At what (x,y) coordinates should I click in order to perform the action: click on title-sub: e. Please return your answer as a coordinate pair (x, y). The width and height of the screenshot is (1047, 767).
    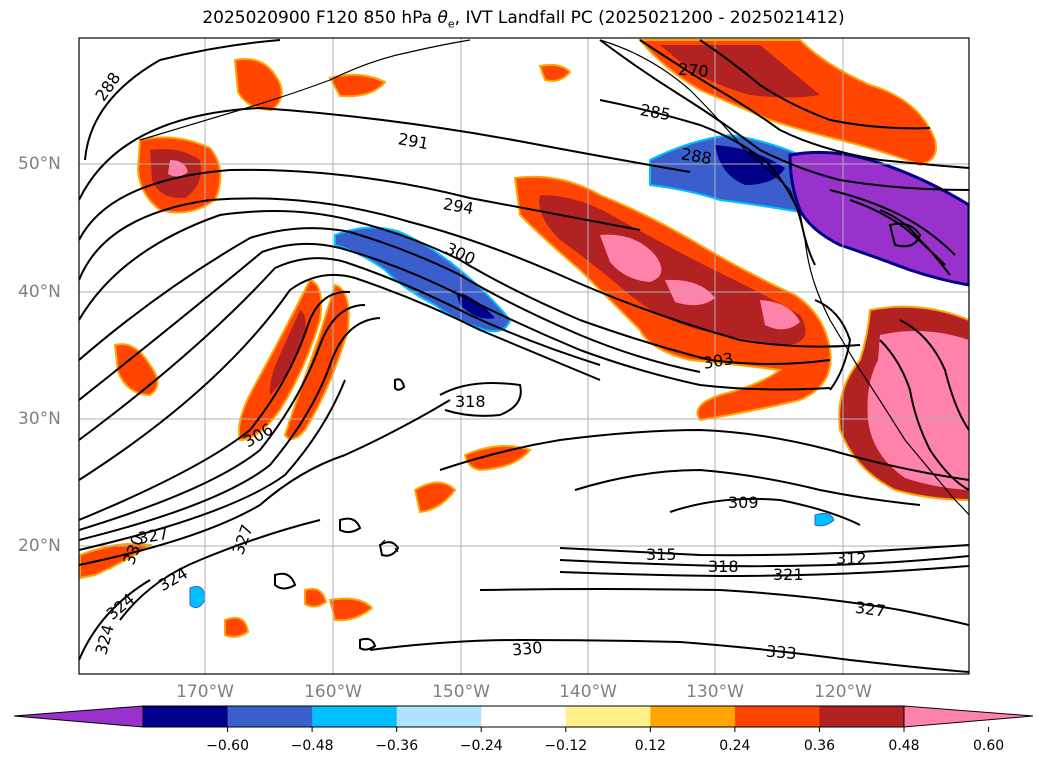
    Looking at the image, I should click on (451, 24).